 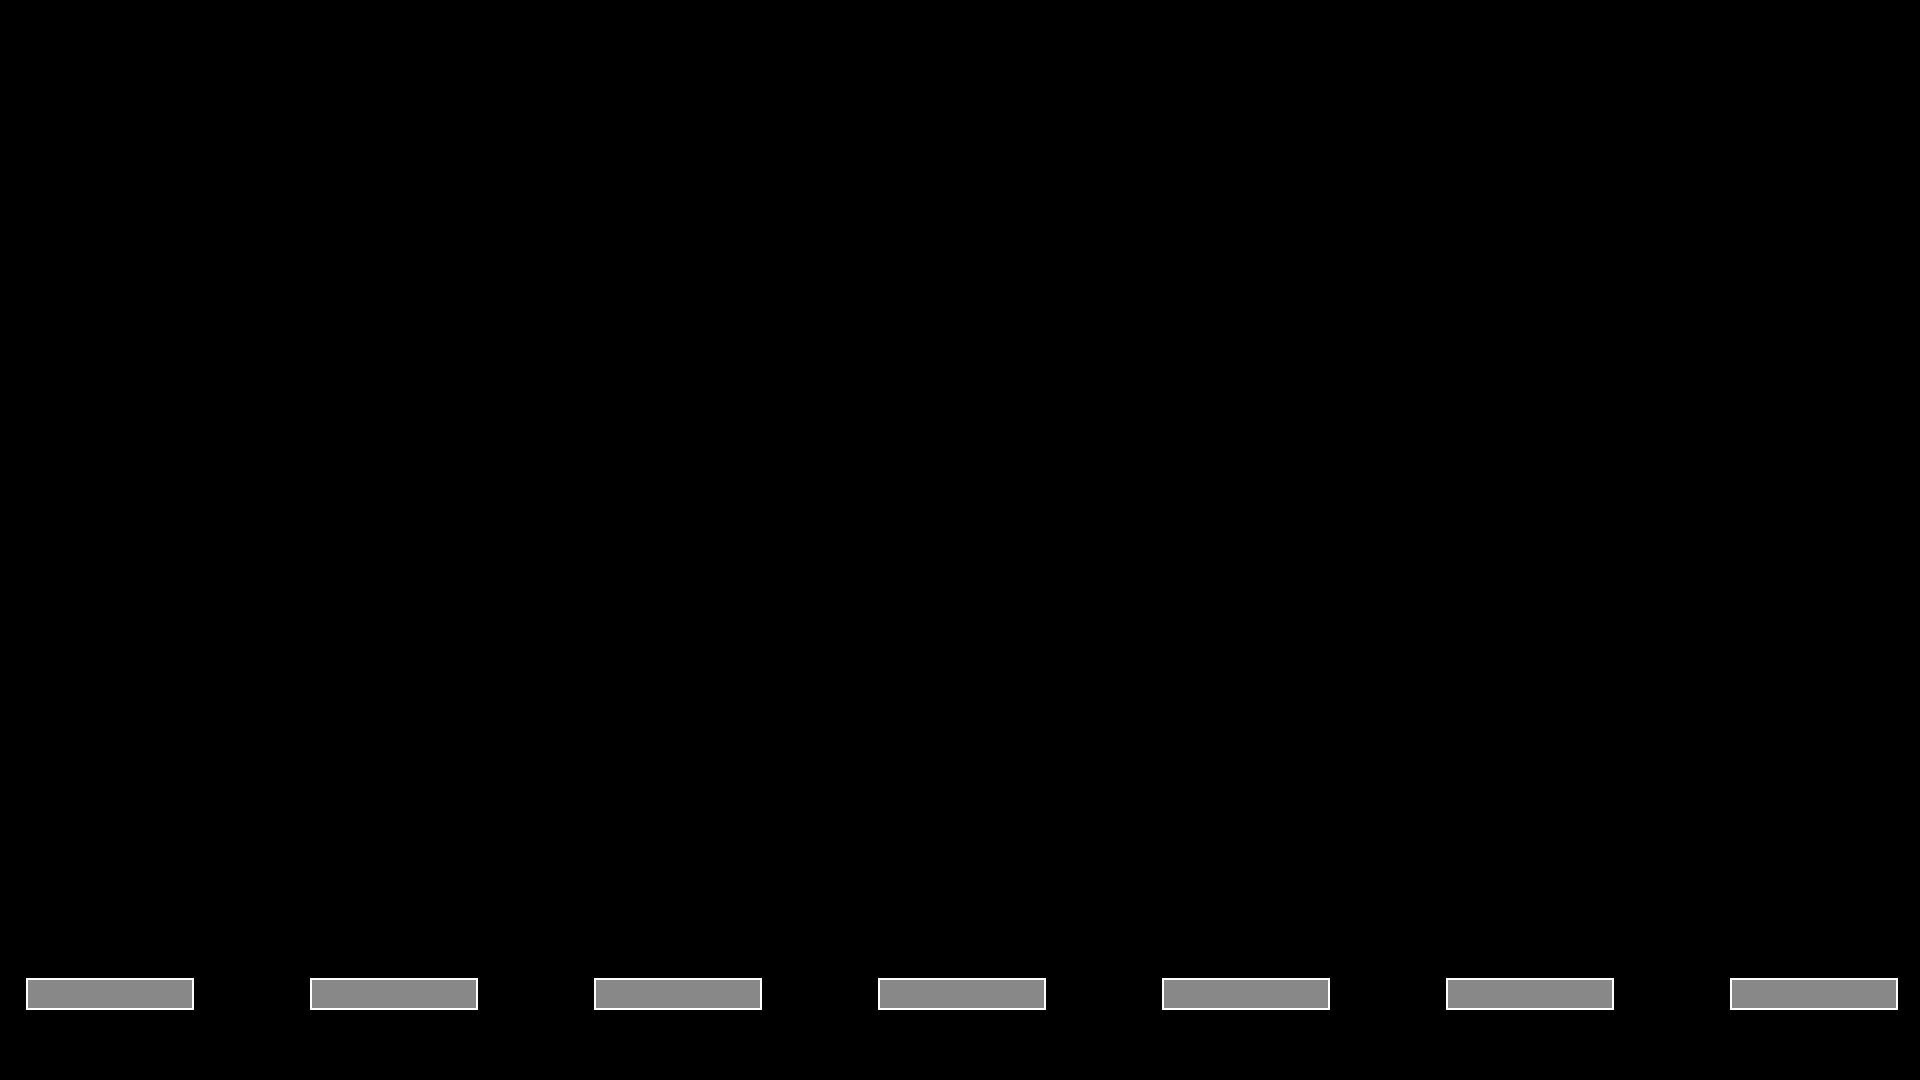 I want to click on legend-swatch-no-icing-retrieval, so click(x=110, y=994).